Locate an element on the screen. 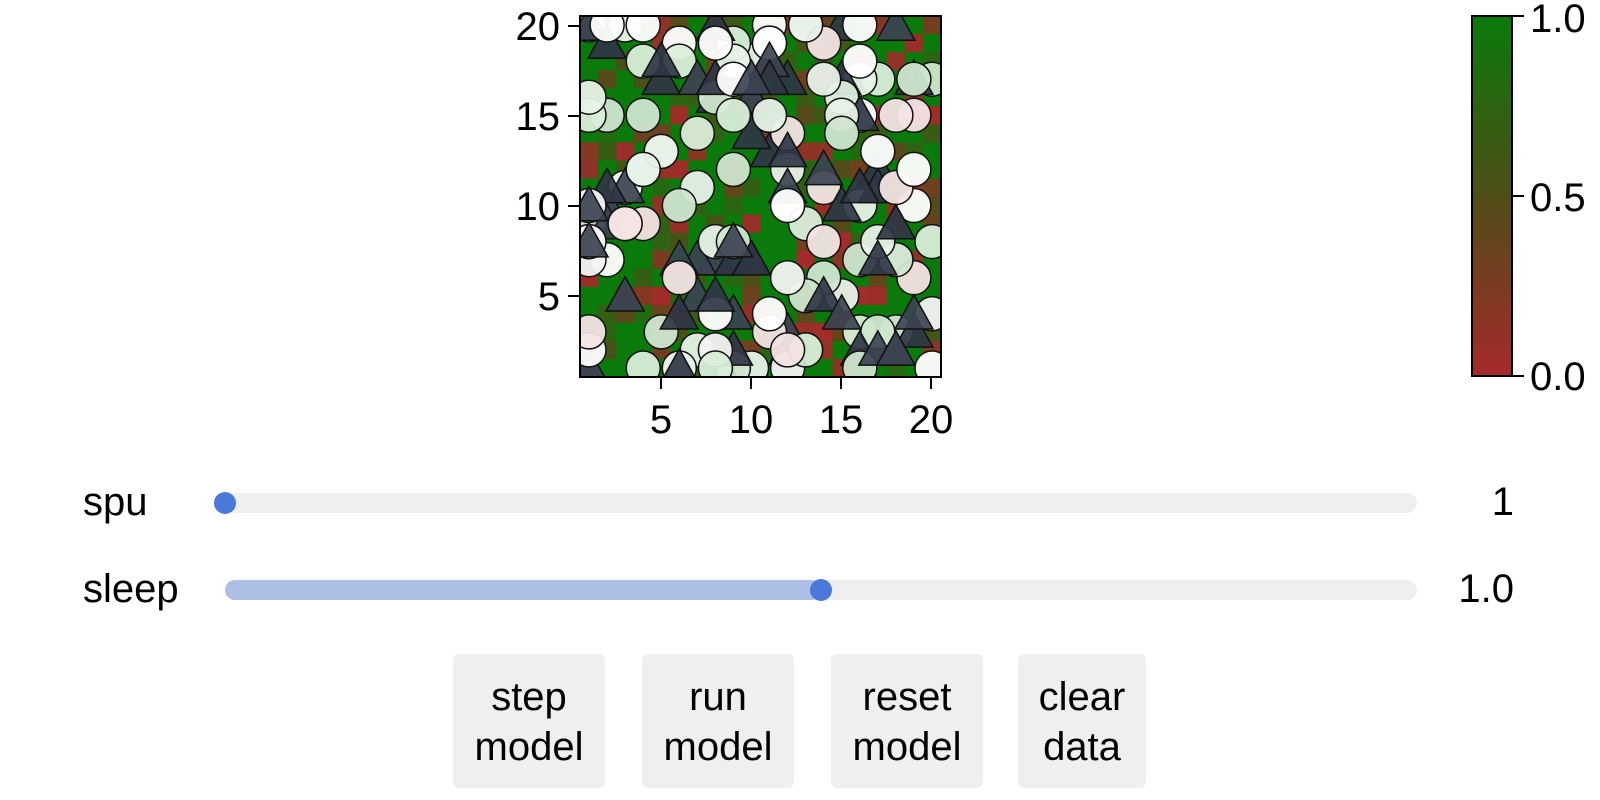  slider-spu-handle is located at coordinates (225, 503).